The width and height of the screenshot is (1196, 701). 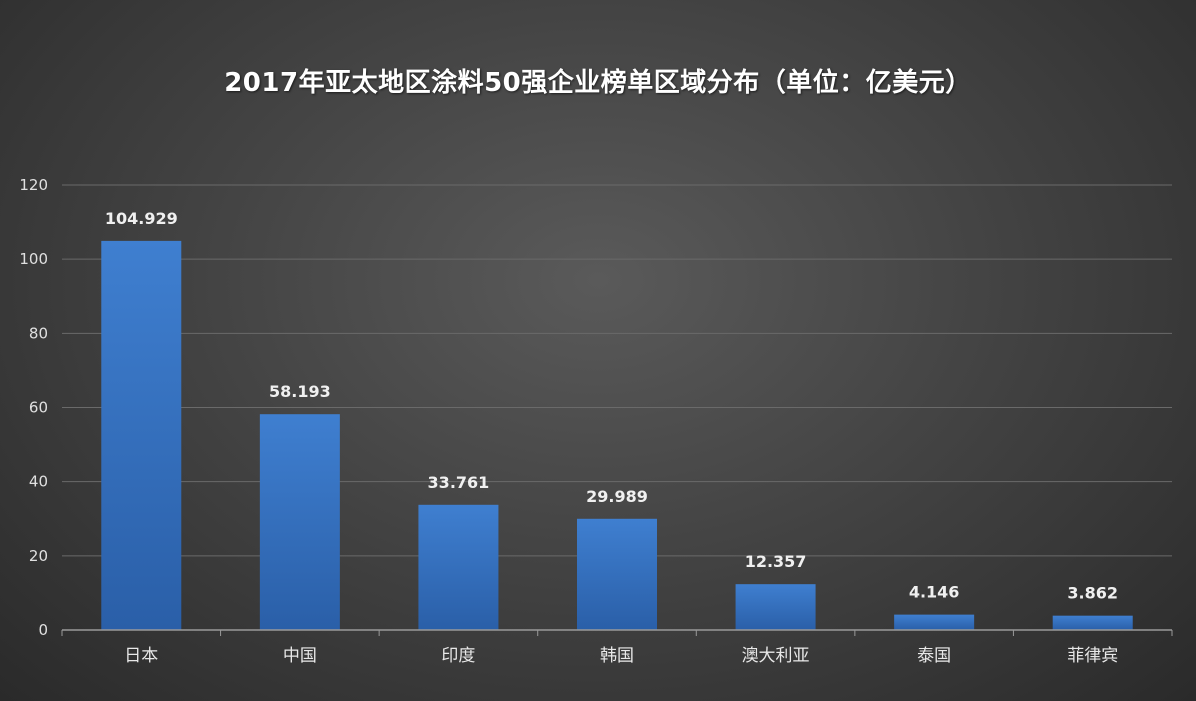 What do you see at coordinates (934, 592) in the screenshot?
I see `data-label: 4.146` at bounding box center [934, 592].